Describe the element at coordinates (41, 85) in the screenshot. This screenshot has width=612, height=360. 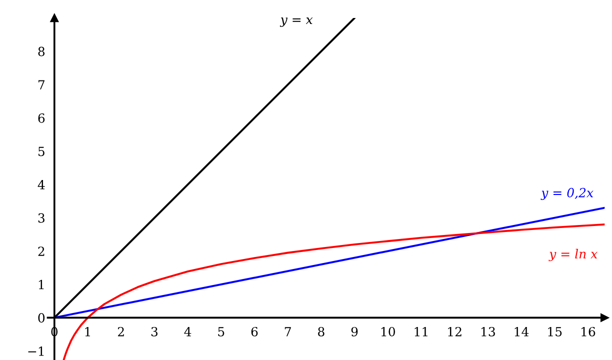
I see `y-tick-label: 7` at that location.